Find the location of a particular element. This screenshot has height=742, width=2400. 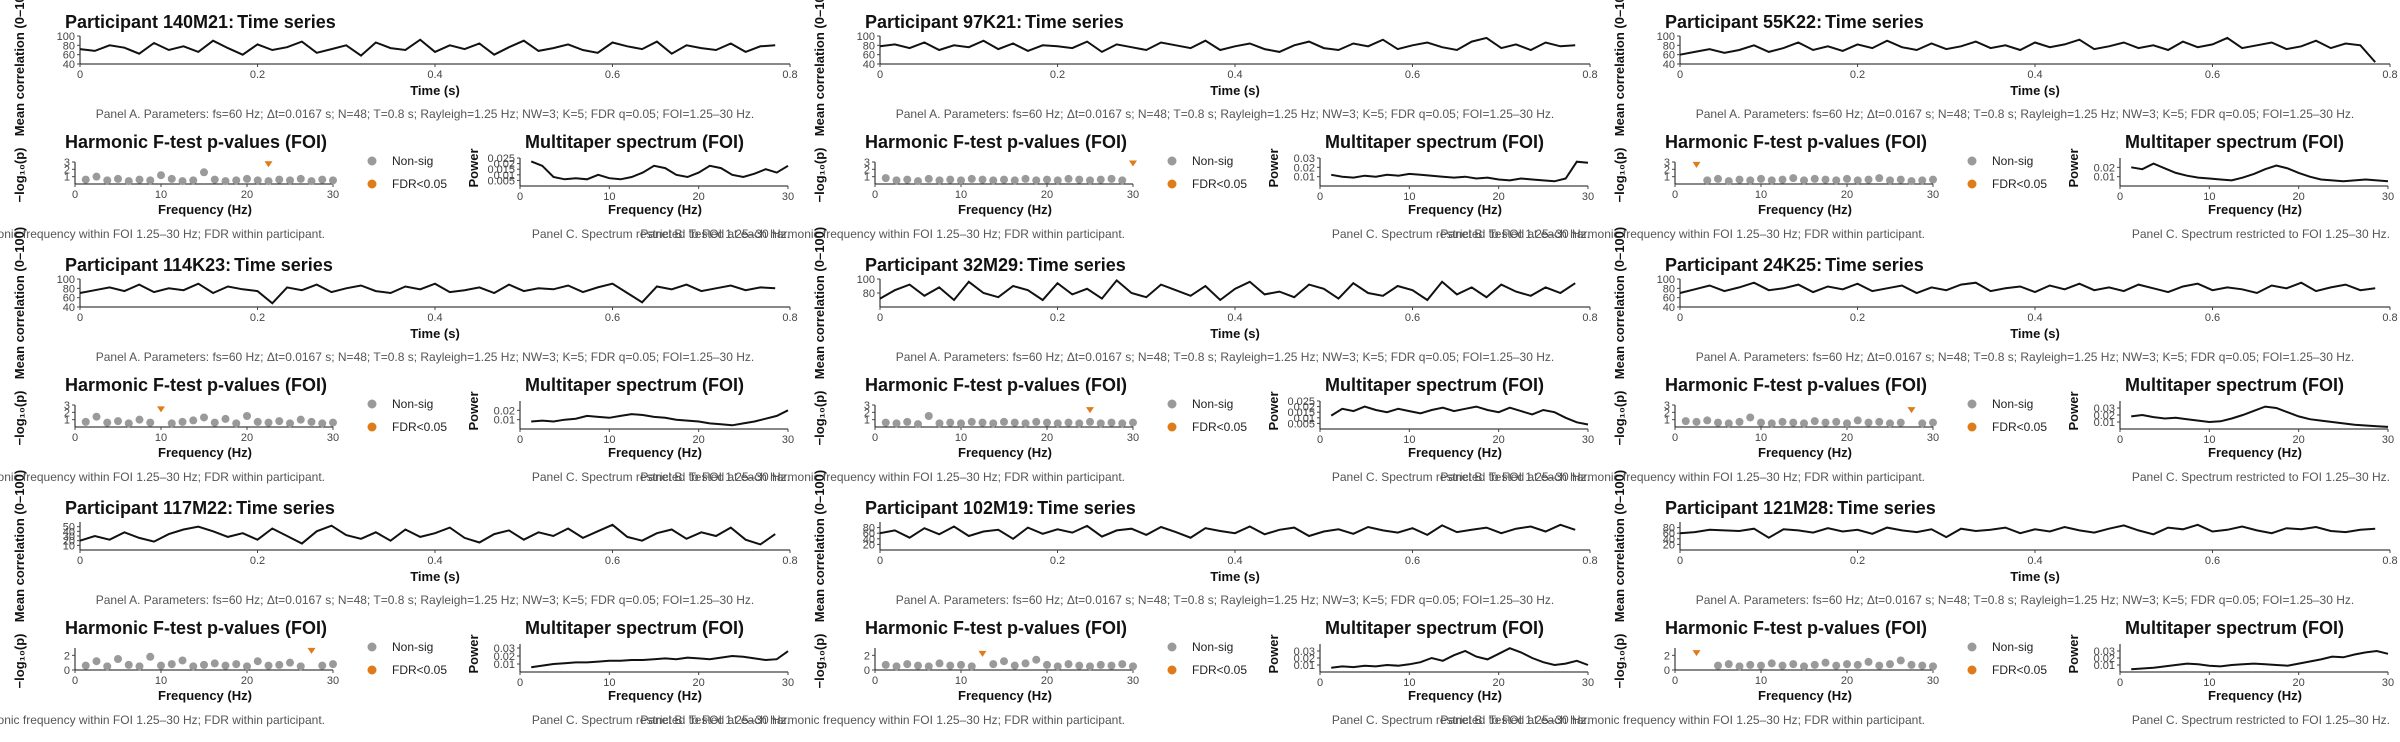

spectrum-line is located at coordinates (1460, 171).